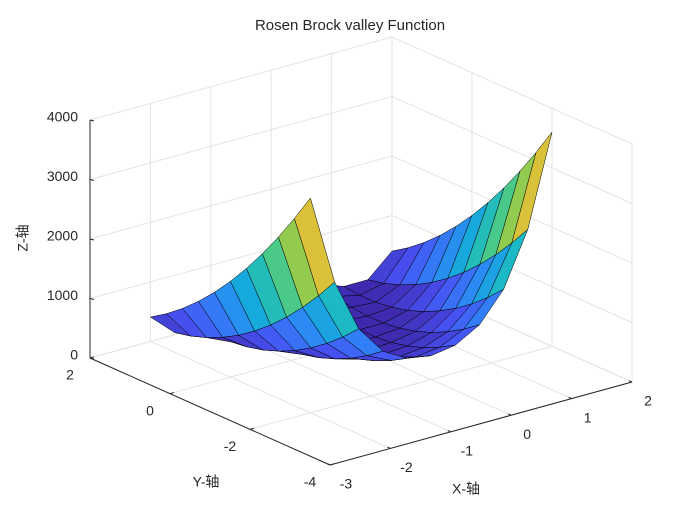  What do you see at coordinates (62, 117) in the screenshot?
I see `z-tick-label: 4000` at bounding box center [62, 117].